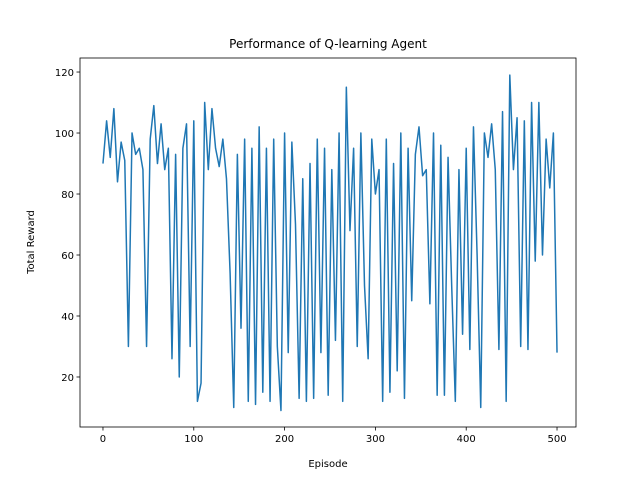  What do you see at coordinates (193, 439) in the screenshot?
I see `x-tick-label: 100` at bounding box center [193, 439].